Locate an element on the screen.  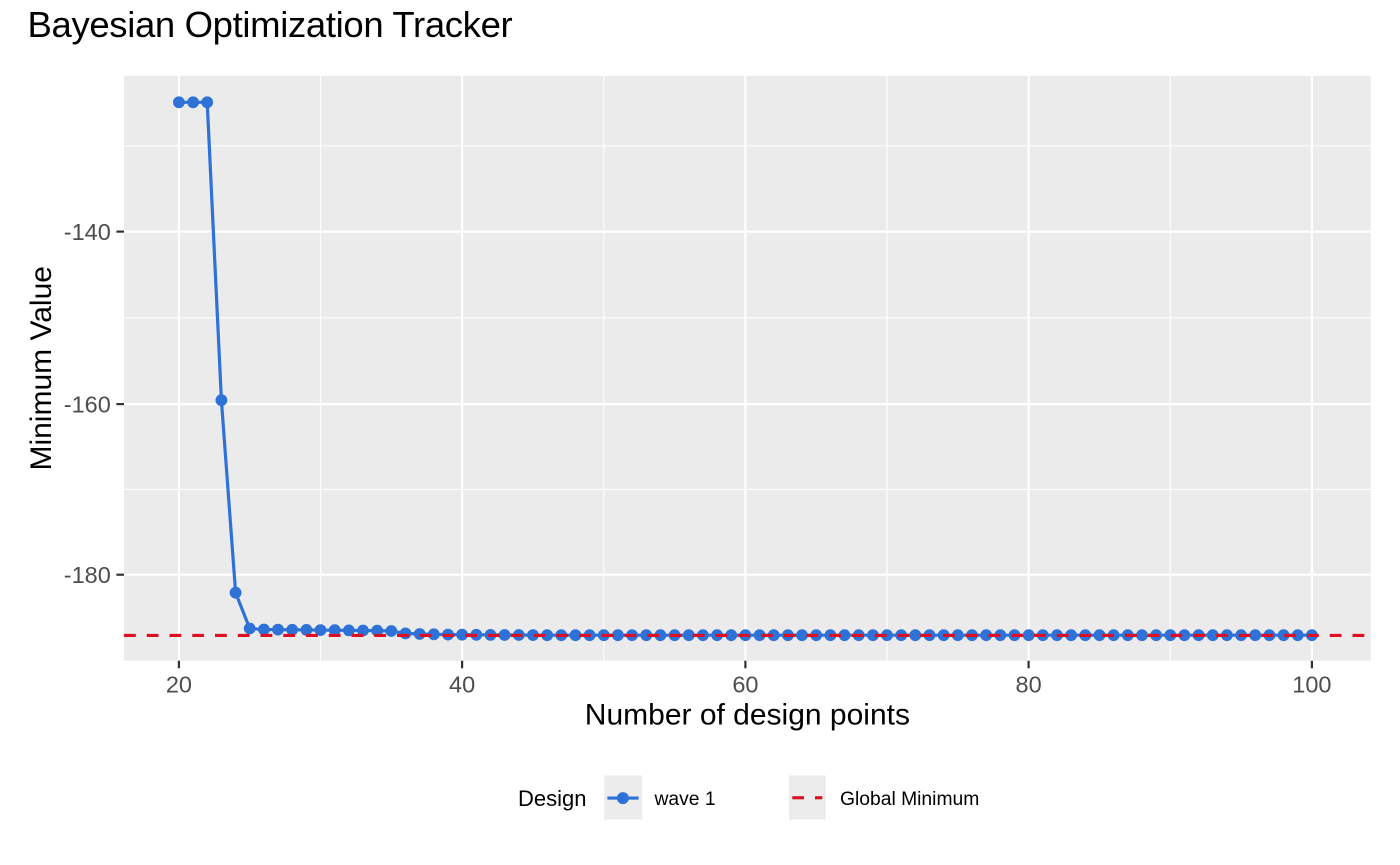
svg-text: 20 is located at coordinates (179, 684).